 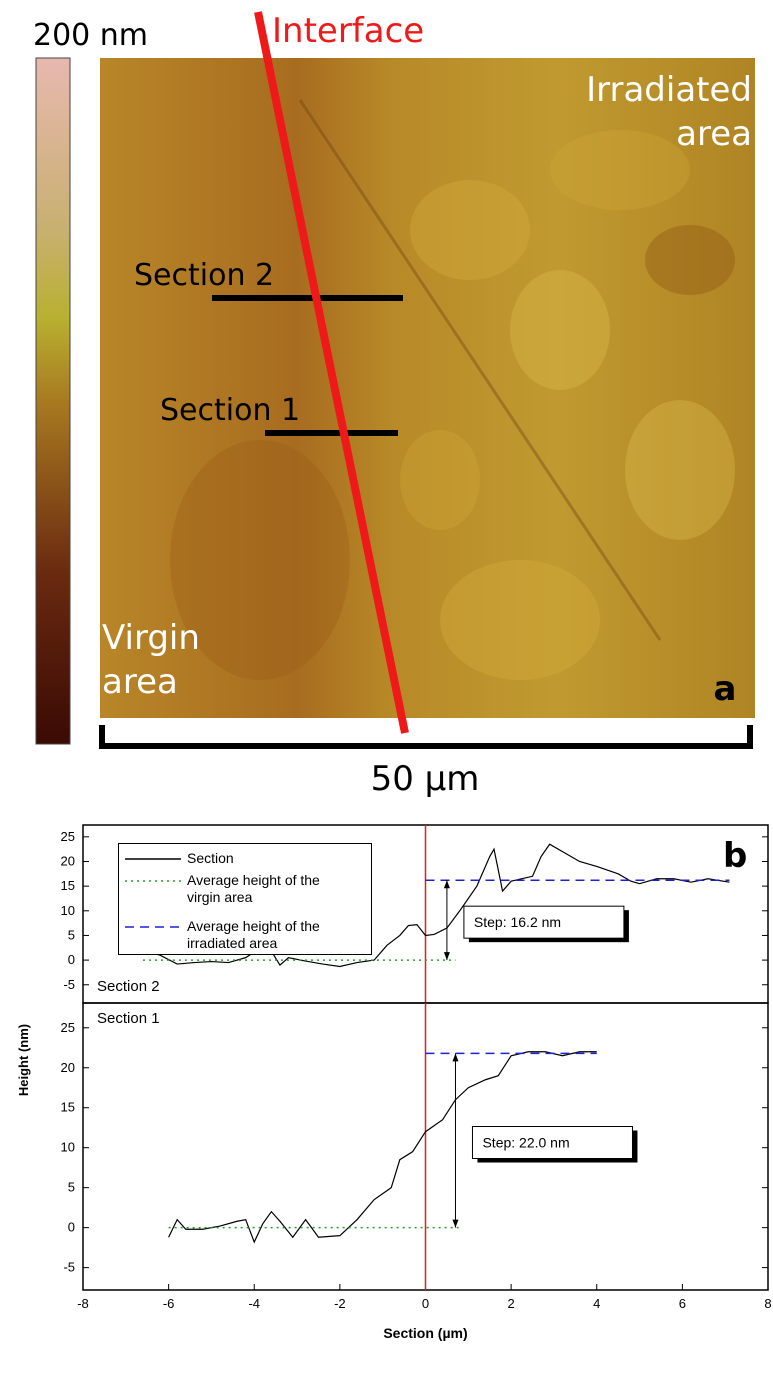 What do you see at coordinates (230, 410) in the screenshot?
I see `section1-label: Section 1` at bounding box center [230, 410].